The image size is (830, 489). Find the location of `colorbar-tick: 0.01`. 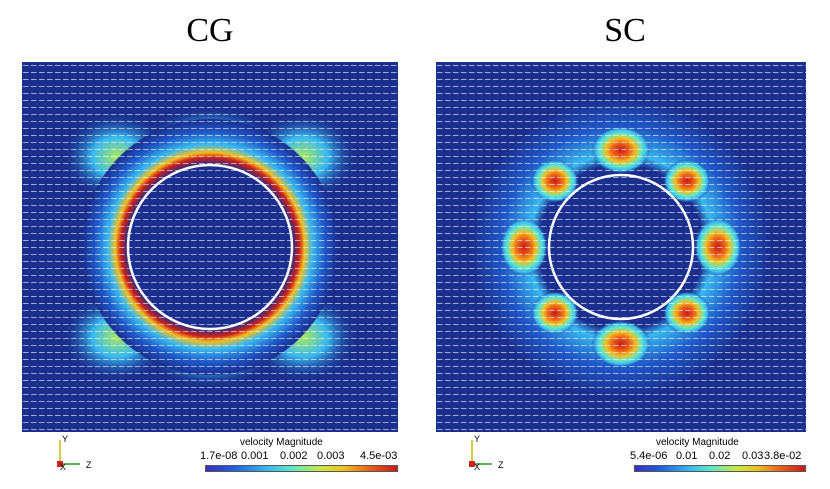

colorbar-tick: 0.01 is located at coordinates (687, 456).